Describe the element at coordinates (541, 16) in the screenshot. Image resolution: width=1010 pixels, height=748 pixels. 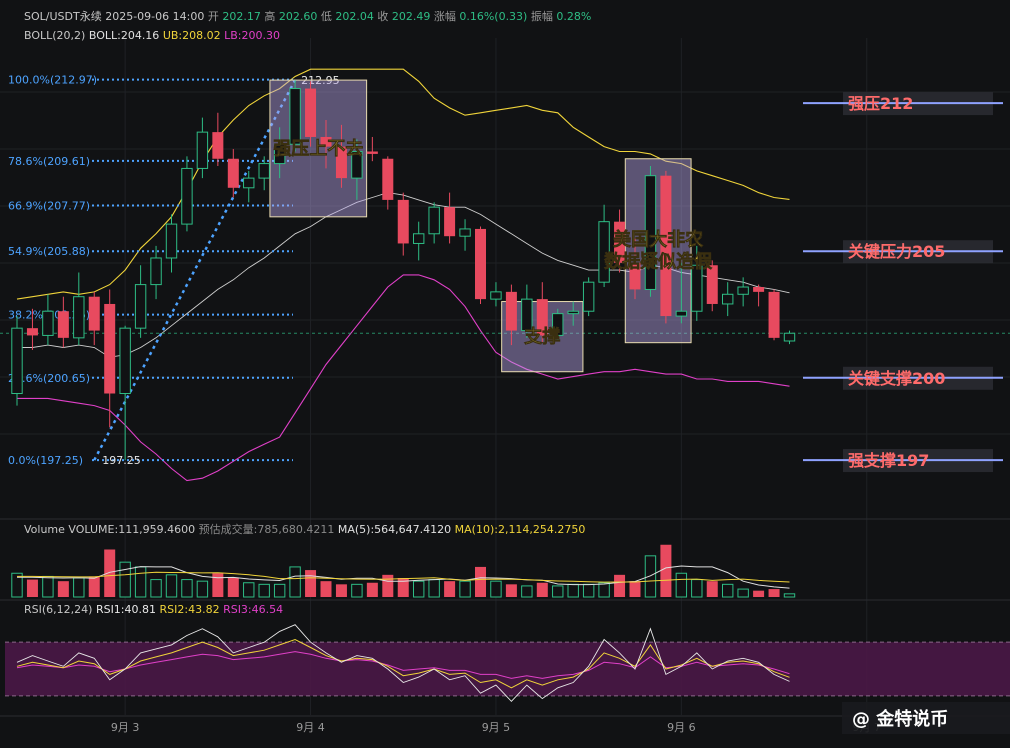
I see `header-field: 振幅` at that location.